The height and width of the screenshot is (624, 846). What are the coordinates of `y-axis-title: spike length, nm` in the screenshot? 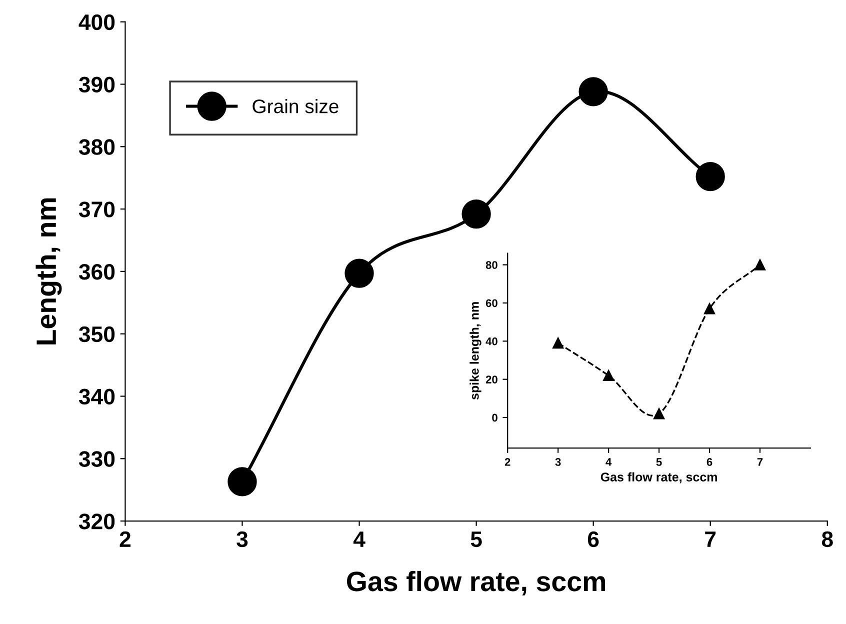 It's located at (476, 351).